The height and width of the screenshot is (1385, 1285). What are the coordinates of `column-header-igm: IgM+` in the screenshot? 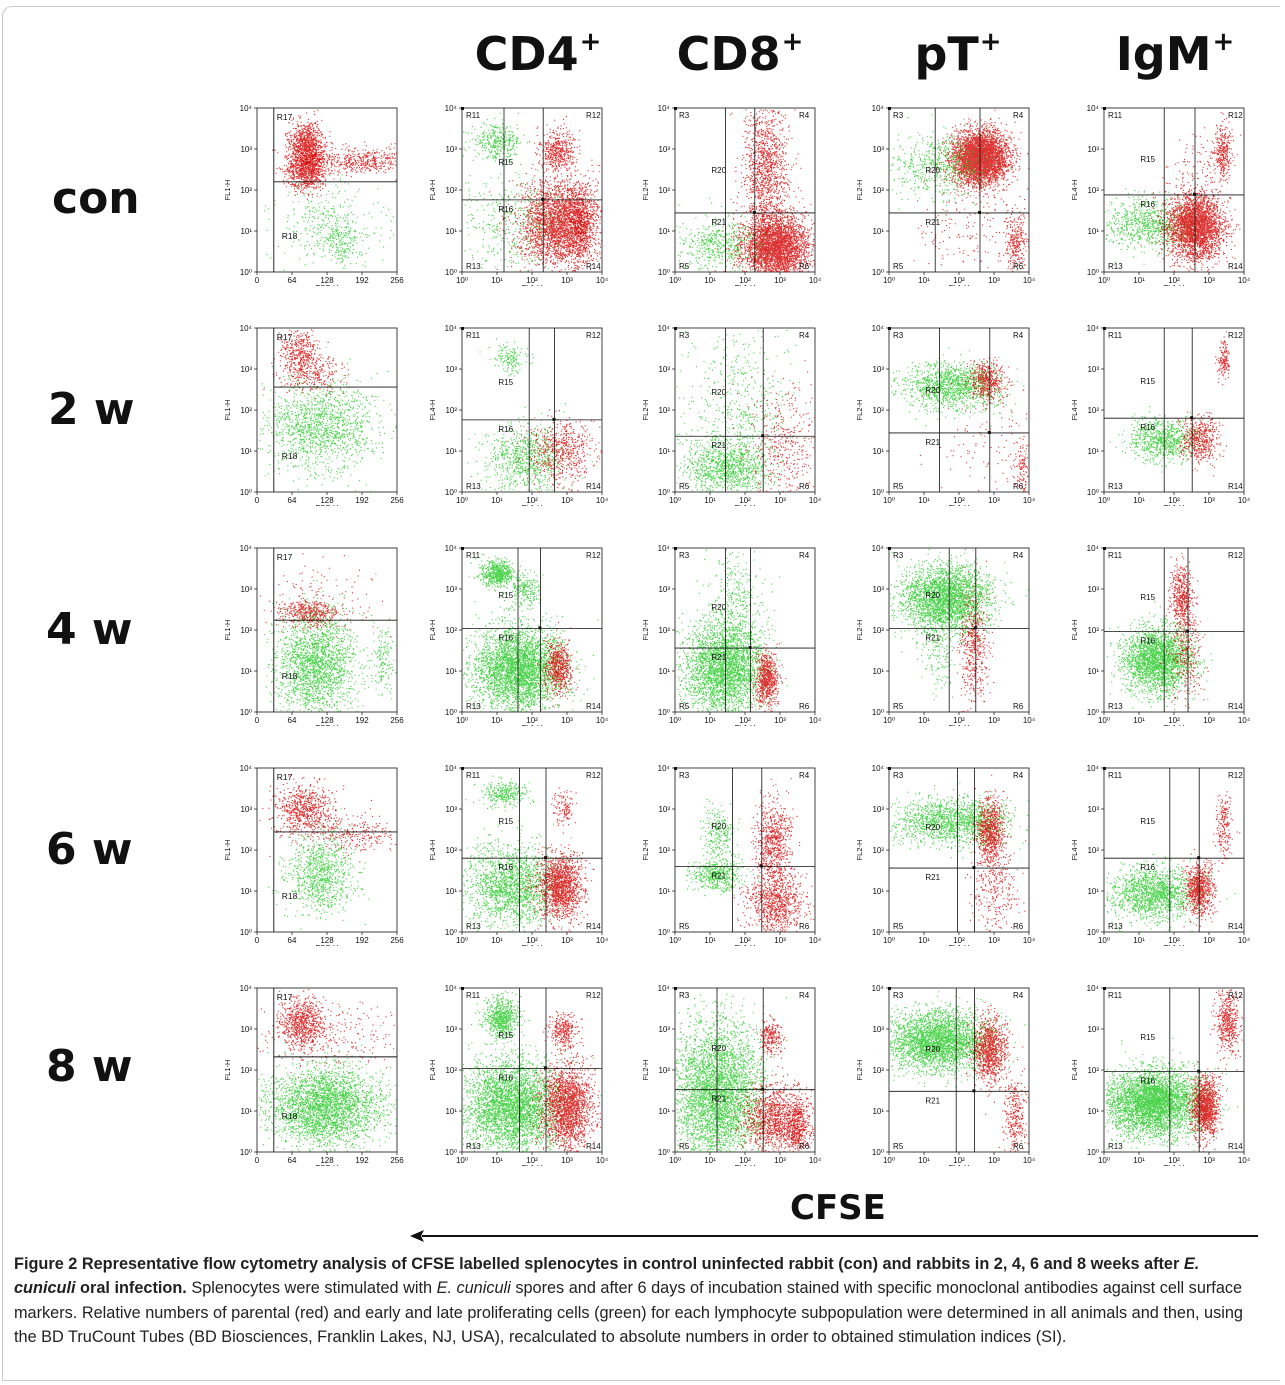 It's located at (1175, 54).